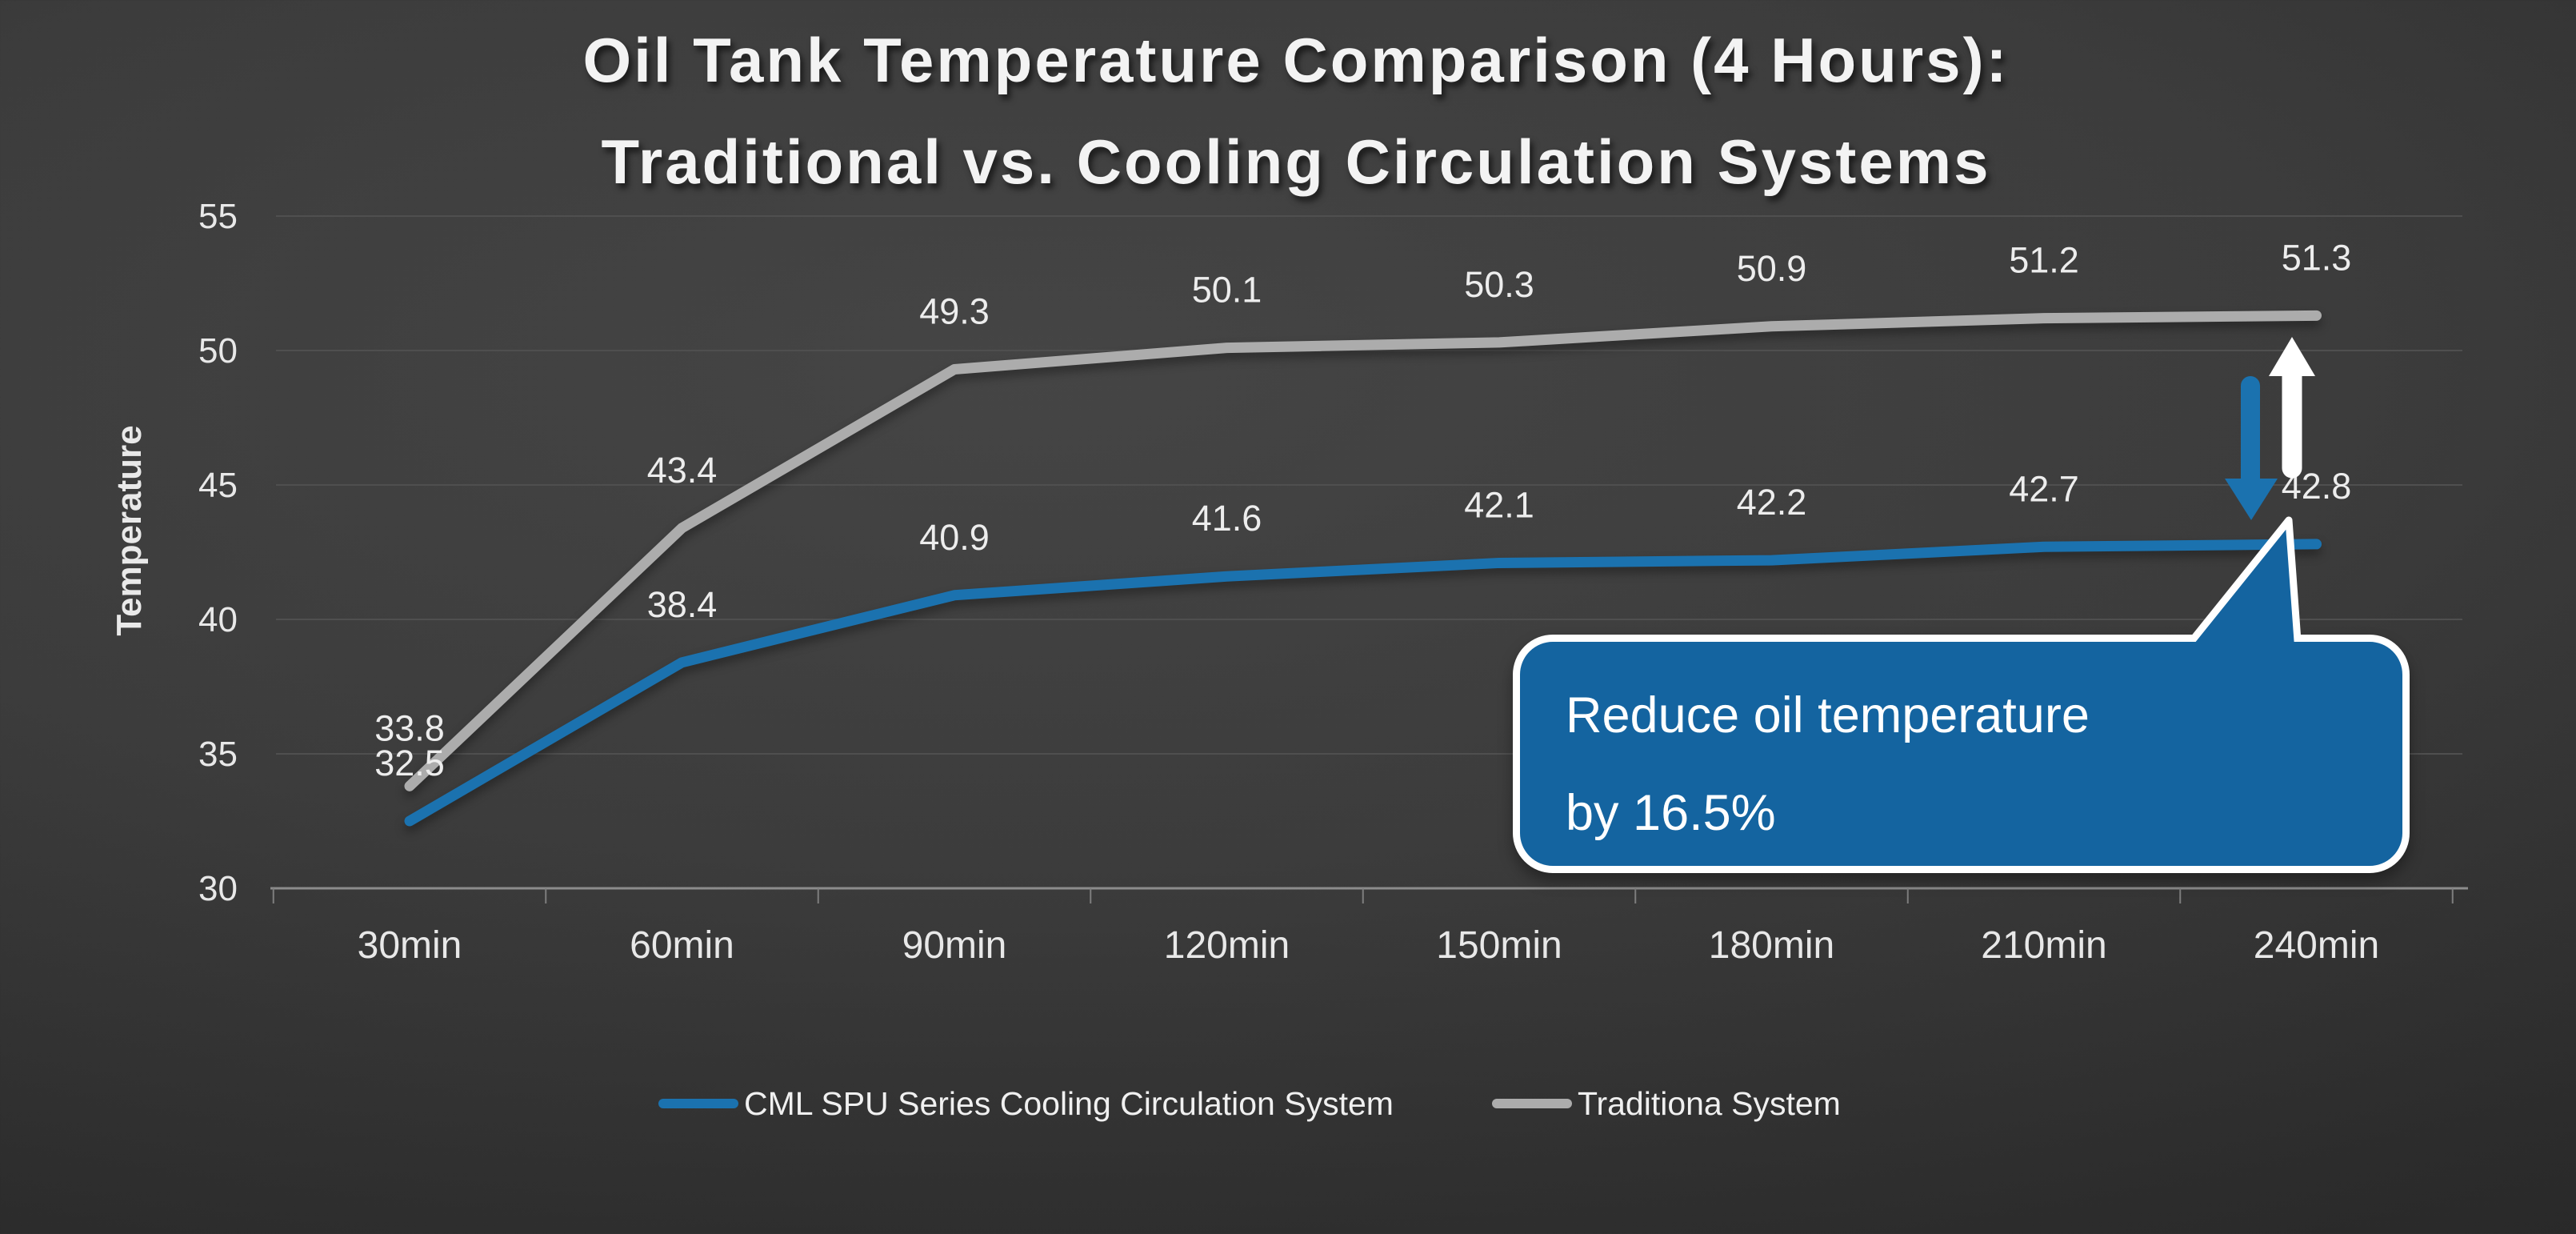 This screenshot has height=1234, width=2576. What do you see at coordinates (218, 888) in the screenshot?
I see `y-tick-label: 30` at bounding box center [218, 888].